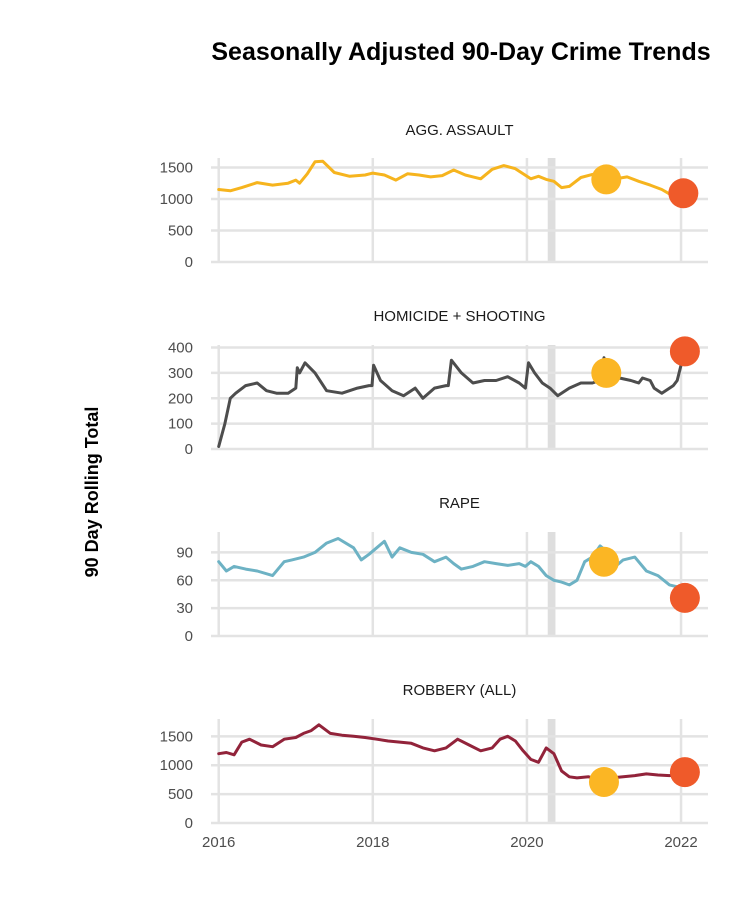 The height and width of the screenshot is (900, 750). Describe the element at coordinates (459, 503) in the screenshot. I see `facet-title: RAPE` at that location.